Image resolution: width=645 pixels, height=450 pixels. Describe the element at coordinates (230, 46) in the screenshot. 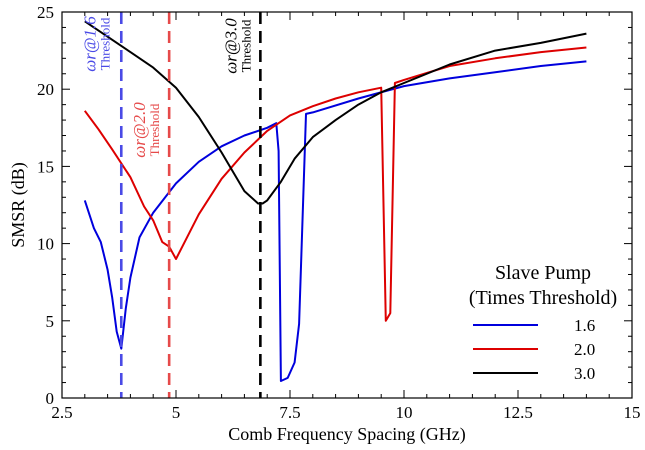

I see `threshold-label-3: ωr@3.0` at that location.